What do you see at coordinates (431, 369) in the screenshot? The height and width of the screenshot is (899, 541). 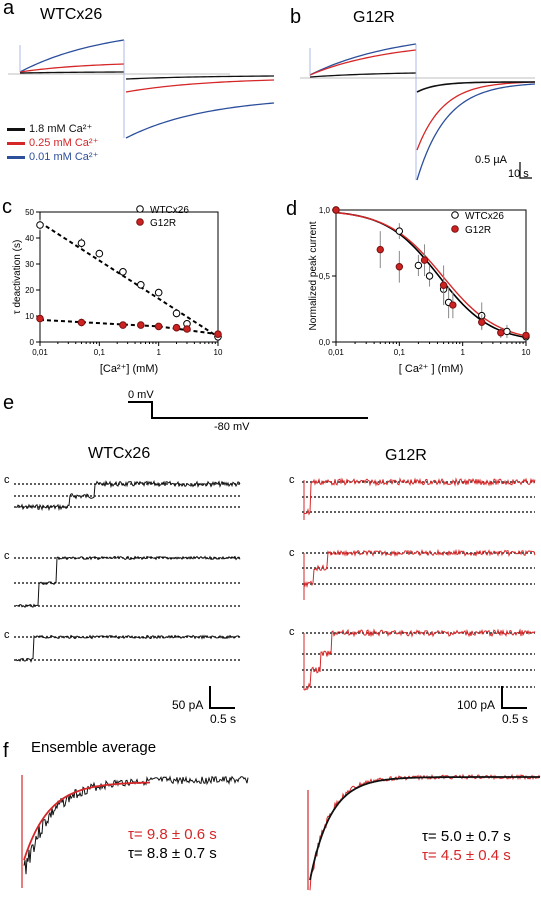 I see `x-axis-label: [ Ca²⁺ ] (mM)` at bounding box center [431, 369].